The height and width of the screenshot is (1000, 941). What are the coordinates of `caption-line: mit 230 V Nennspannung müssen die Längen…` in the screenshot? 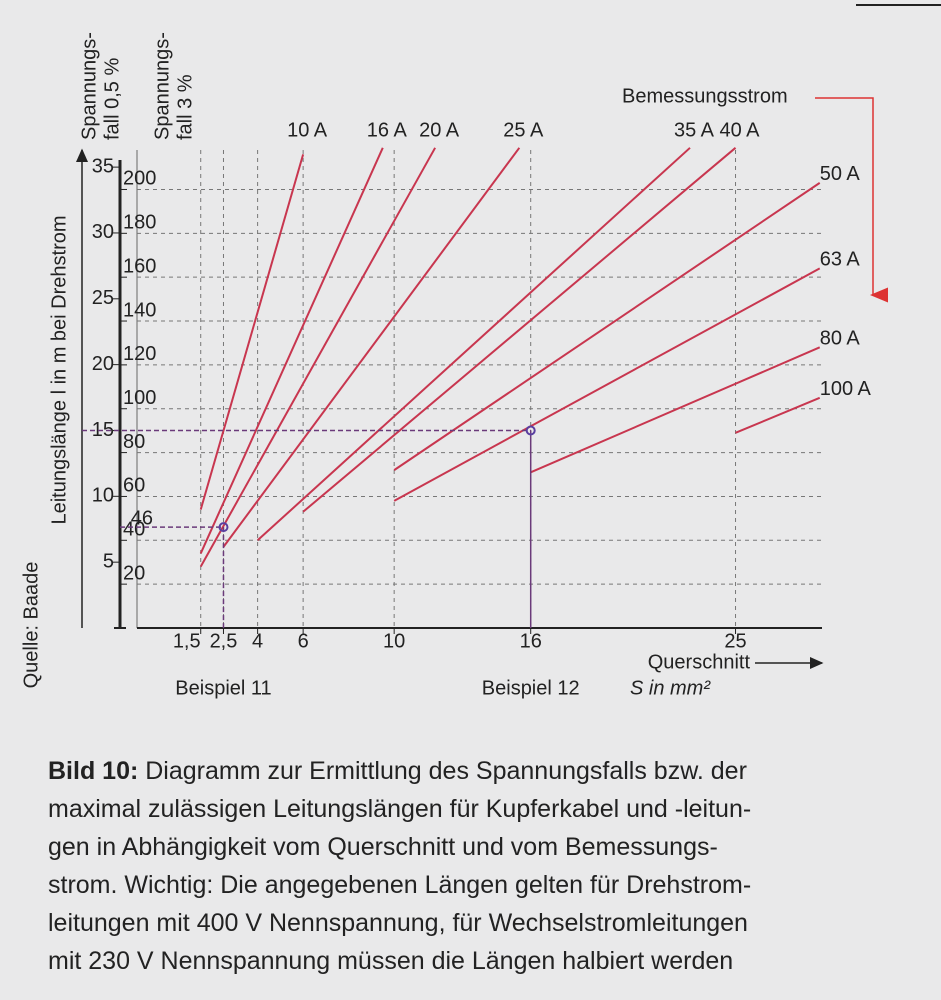 It's located at (399, 961).